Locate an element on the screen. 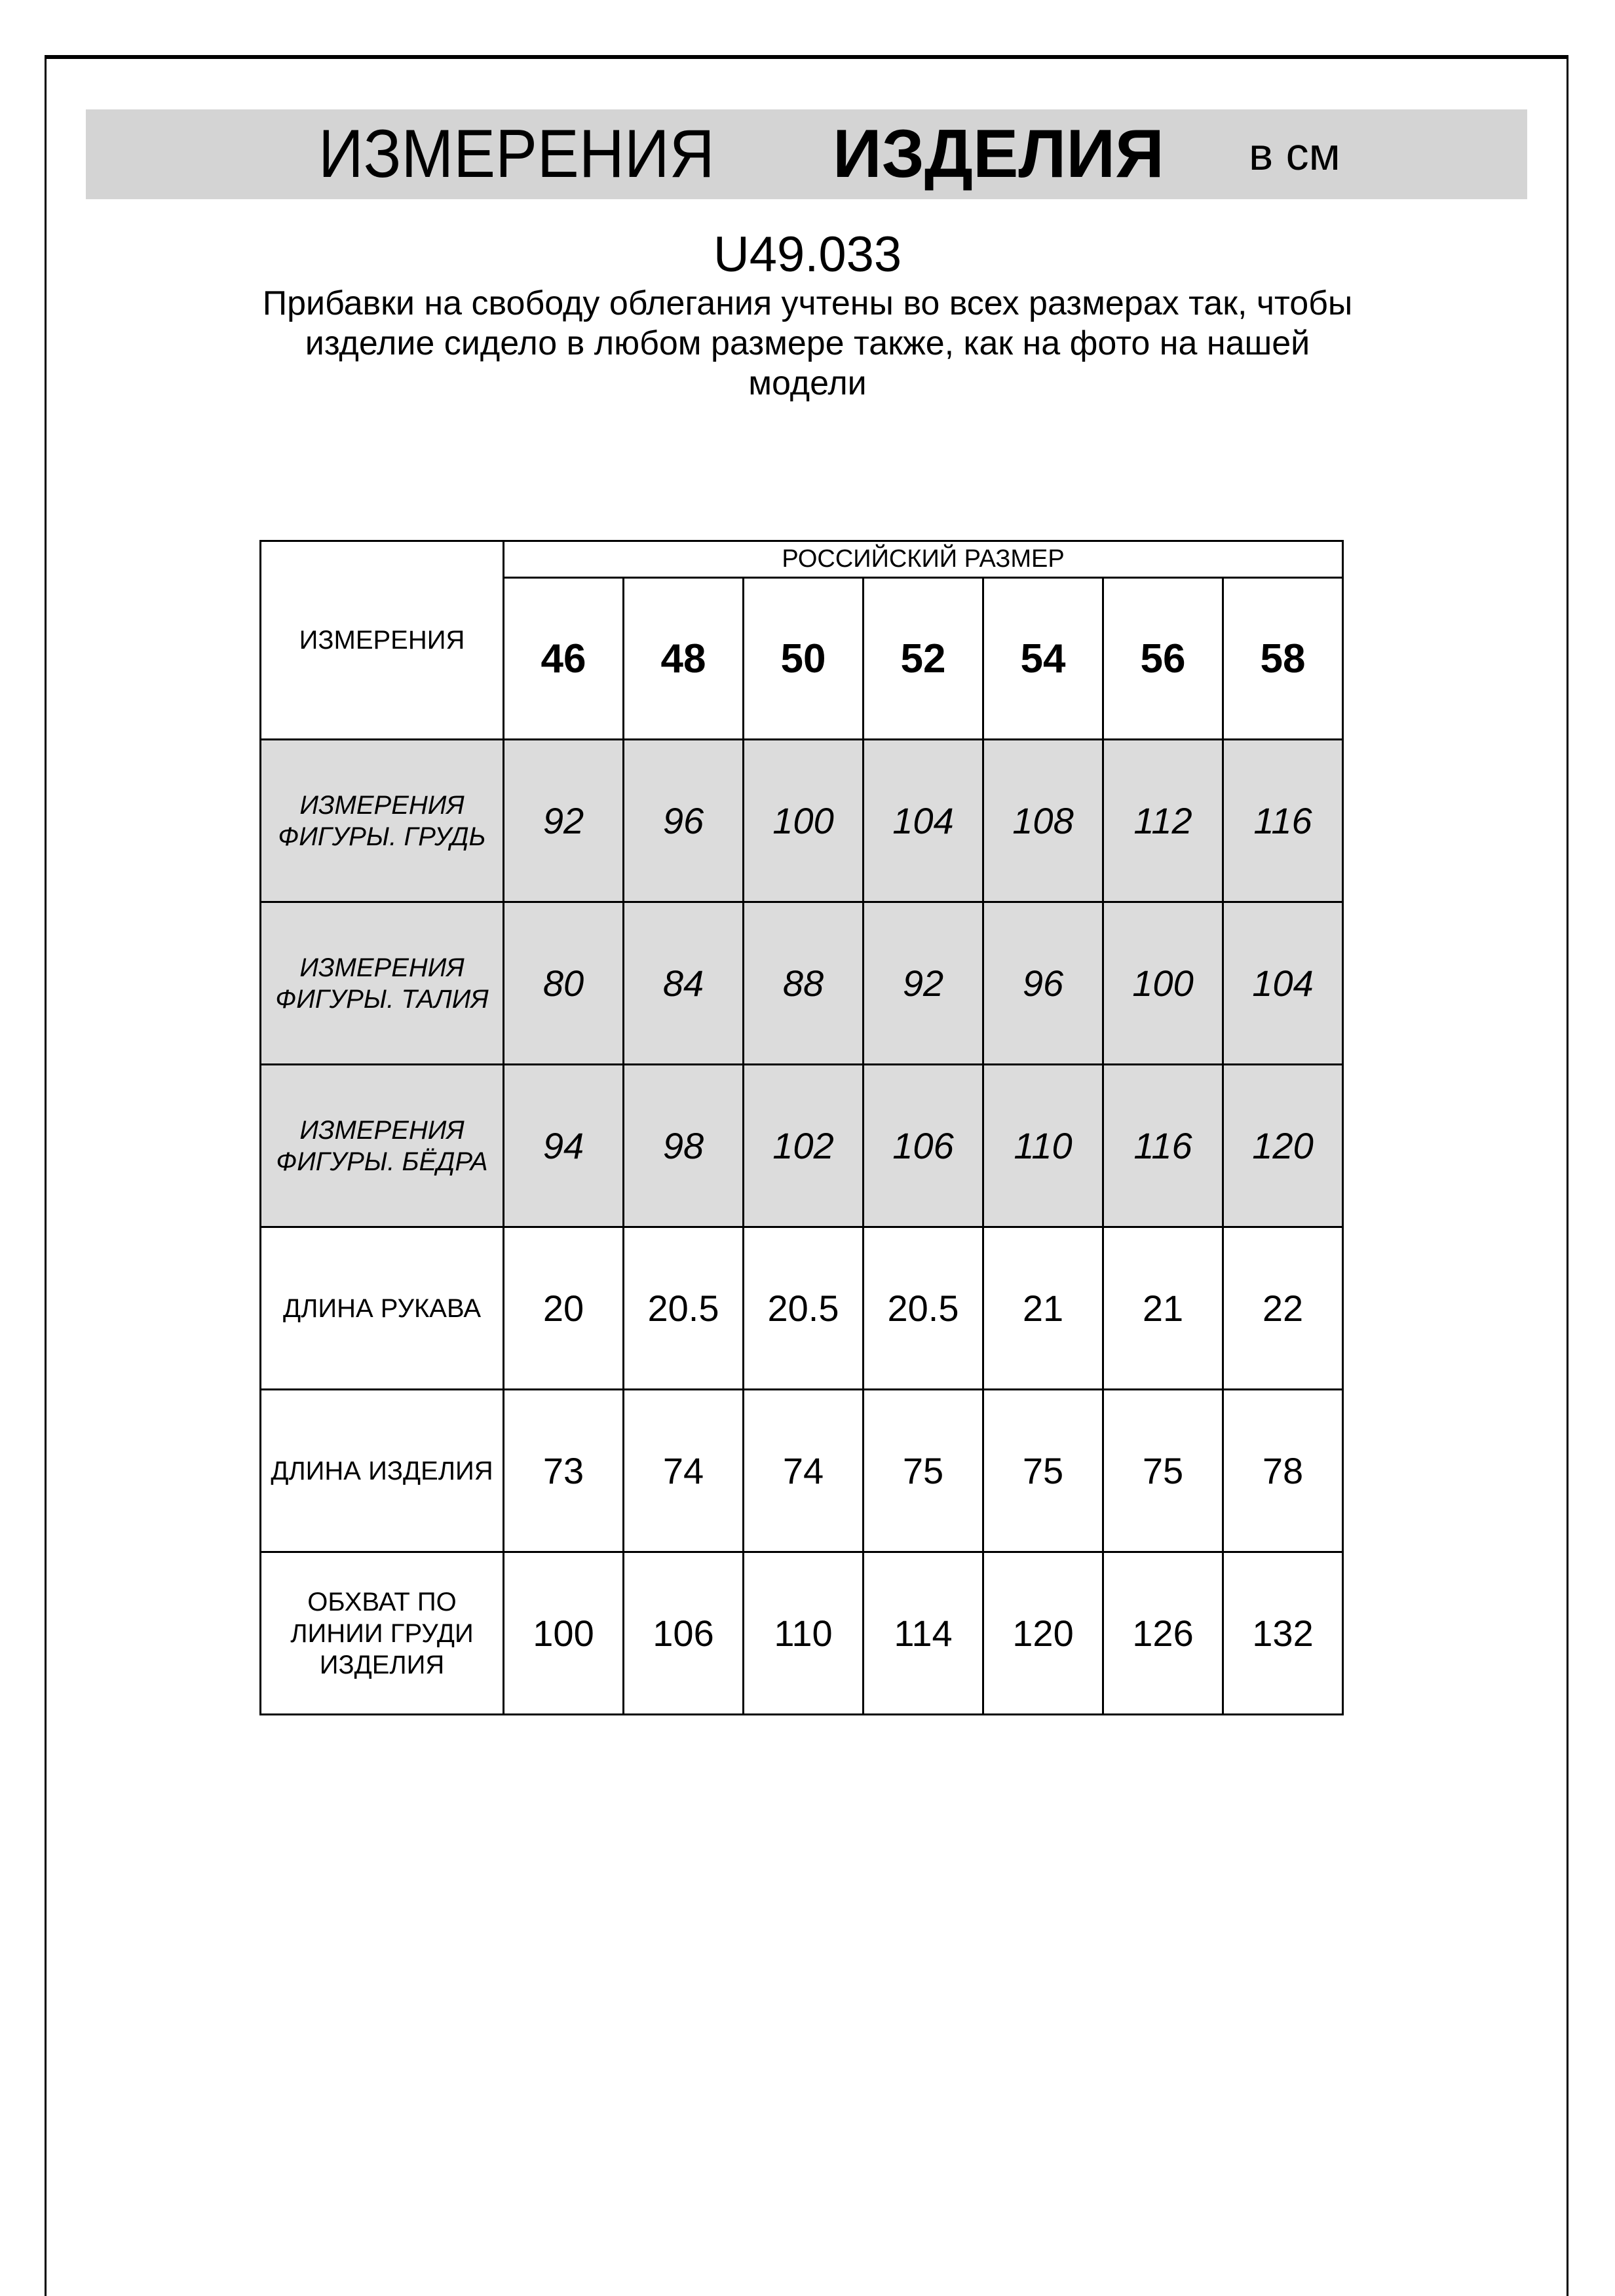  size-header: 58 is located at coordinates (1283, 658).